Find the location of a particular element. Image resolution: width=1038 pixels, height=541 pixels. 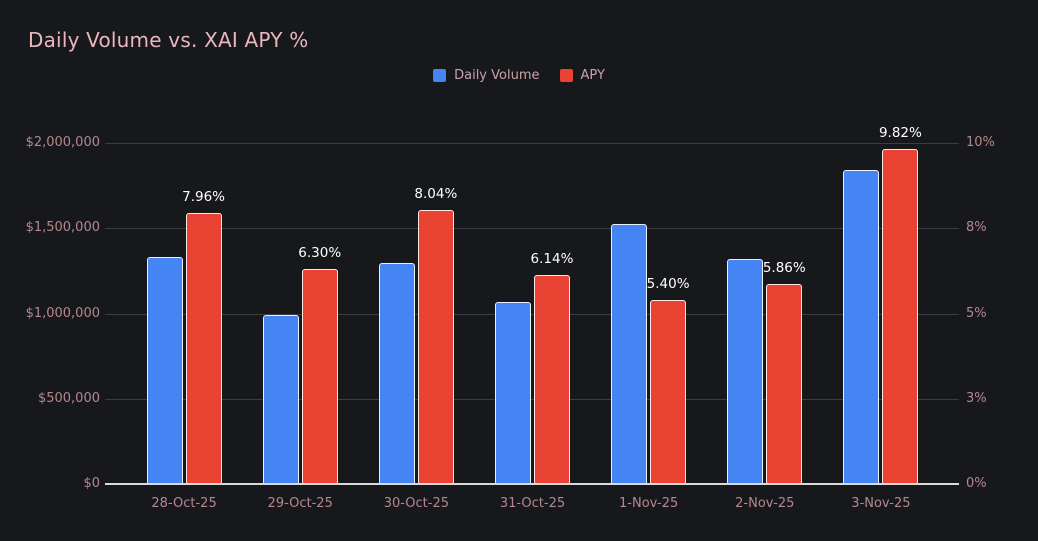

legend-label-daily-volume: Daily Volume is located at coordinates (497, 75).